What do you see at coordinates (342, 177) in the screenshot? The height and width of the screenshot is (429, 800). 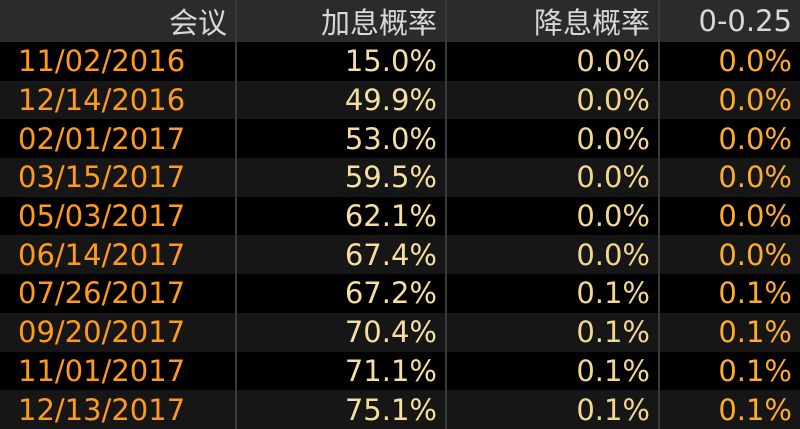 I see `probability-cell: 59.5%` at bounding box center [342, 177].